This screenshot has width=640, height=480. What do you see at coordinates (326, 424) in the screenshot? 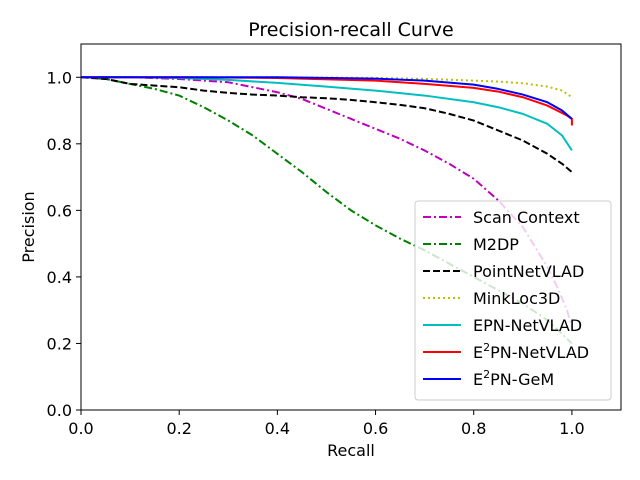
I see `x-axis: 0.0 0.2 0.4 0.6 0.8 1.0` at bounding box center [326, 424].